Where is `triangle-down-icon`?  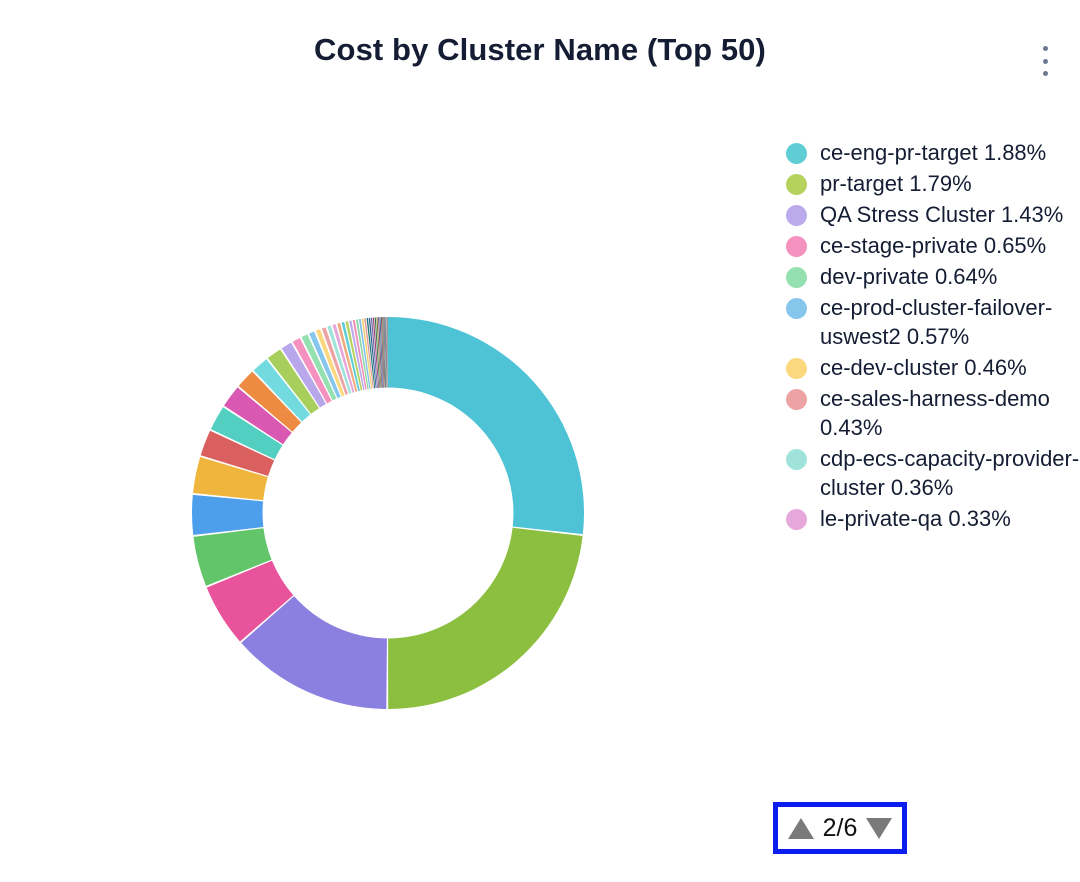 triangle-down-icon is located at coordinates (879, 828).